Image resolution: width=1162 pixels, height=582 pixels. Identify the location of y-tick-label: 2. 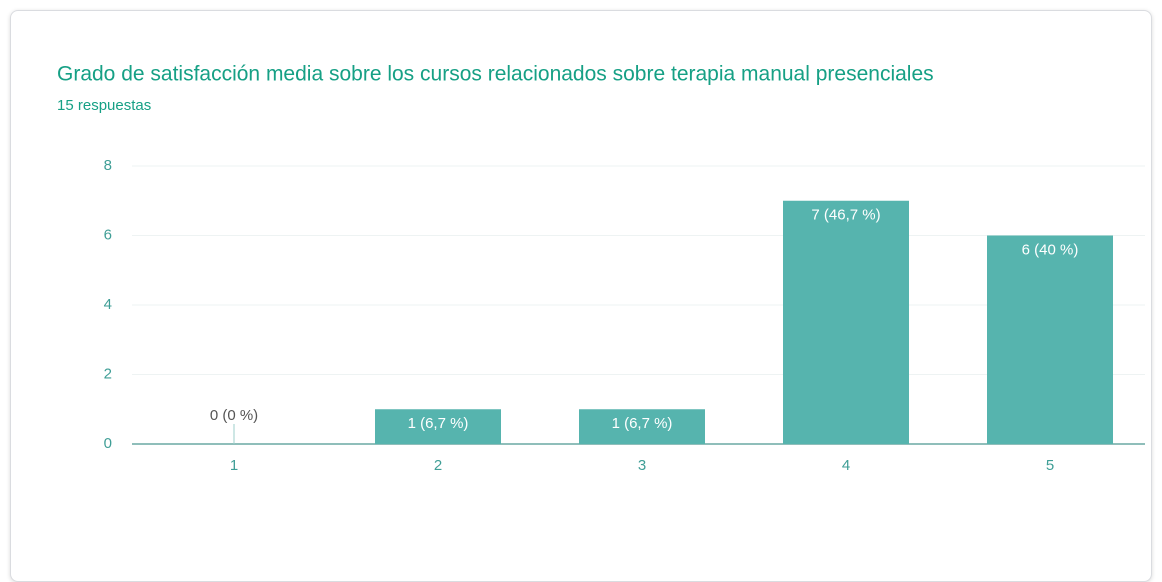
(108, 373).